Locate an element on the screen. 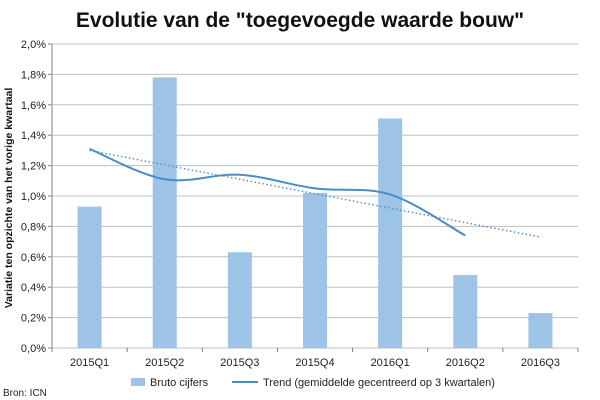 The image size is (600, 400). y-tick-label: 1,0% is located at coordinates (33, 197).